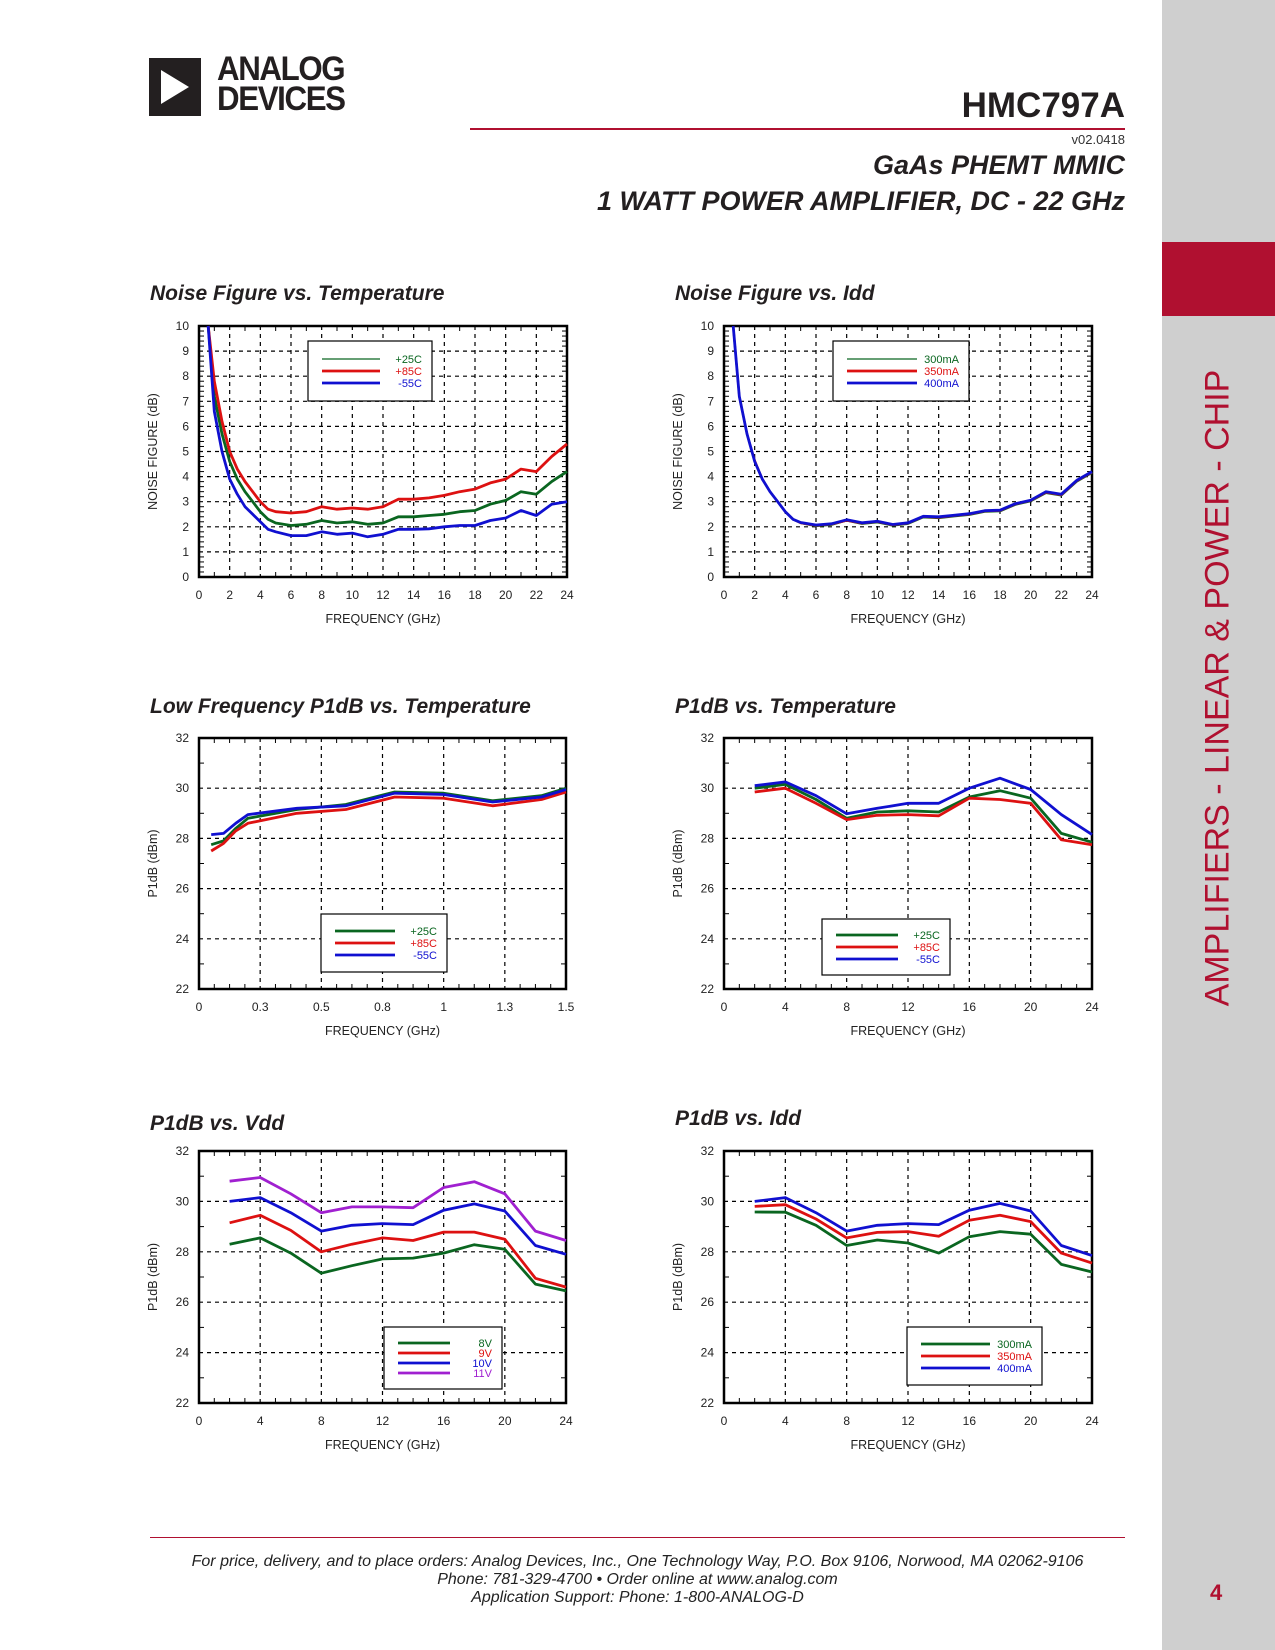 The image size is (1275, 1650). Describe the element at coordinates (444, 1421) in the screenshot. I see `p1db-vs-vdd-xtick-label: 16` at that location.